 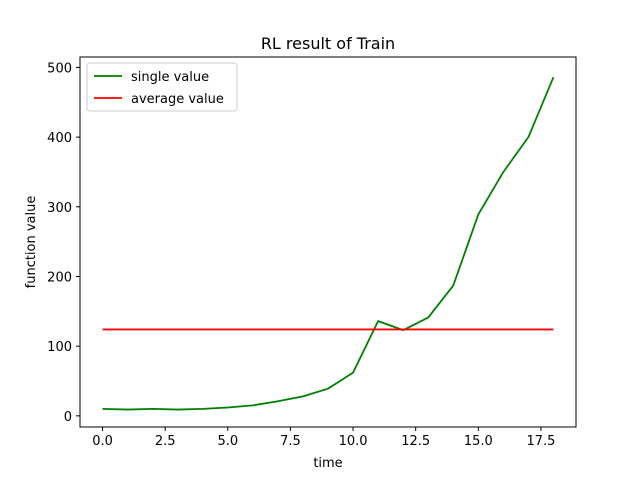 What do you see at coordinates (59, 138) in the screenshot?
I see `y-tick-label: 400` at bounding box center [59, 138].